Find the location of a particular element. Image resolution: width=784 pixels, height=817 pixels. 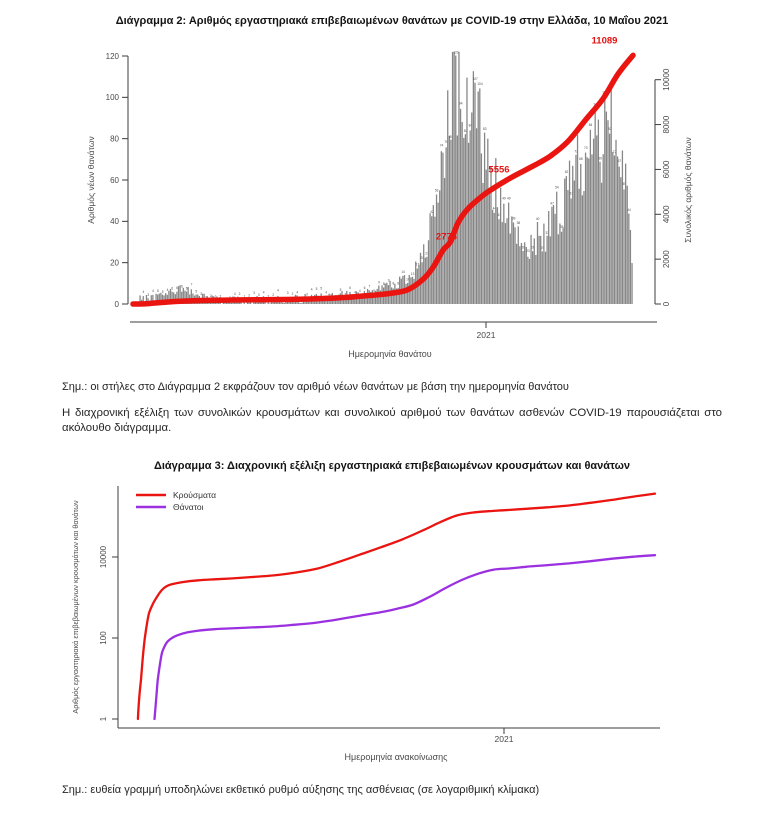

bar-value-label: 39 is located at coordinates (514, 219).